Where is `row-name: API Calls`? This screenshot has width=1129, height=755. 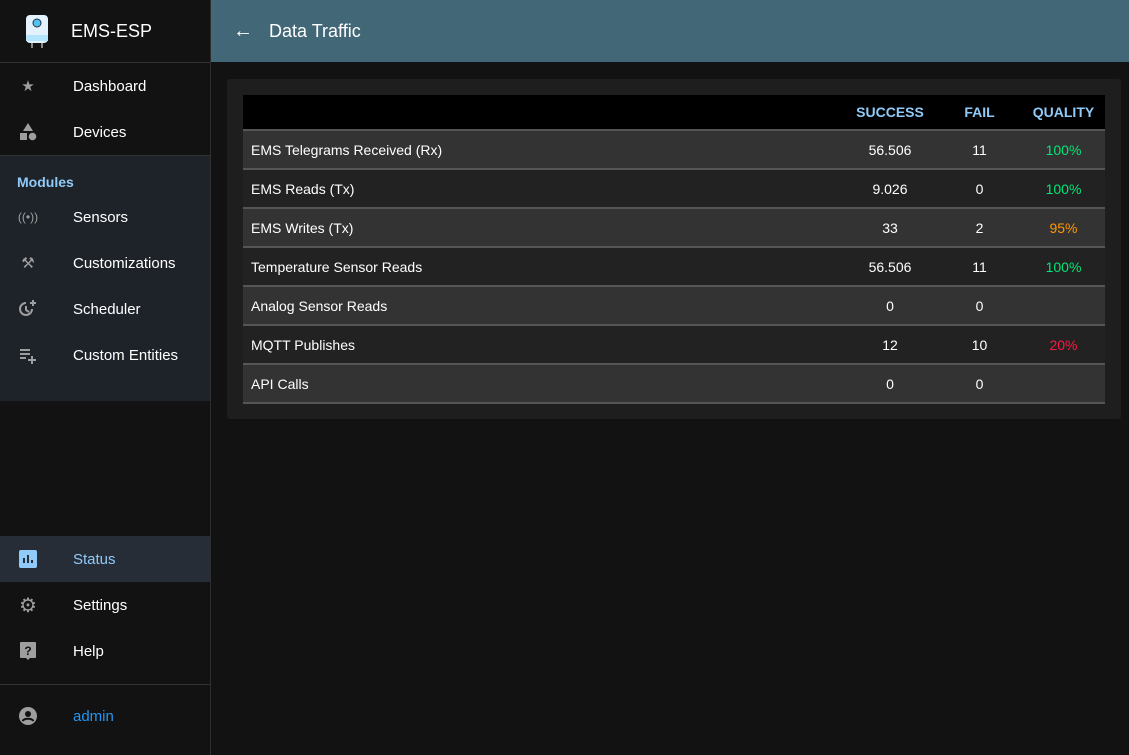
row-name: API Calls is located at coordinates (543, 384).